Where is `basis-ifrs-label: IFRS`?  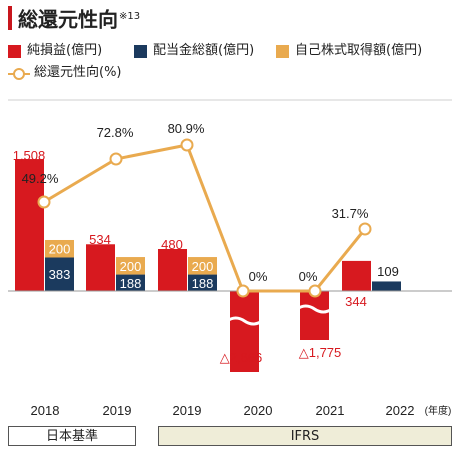
basis-ifrs-label: IFRS is located at coordinates (305, 436).